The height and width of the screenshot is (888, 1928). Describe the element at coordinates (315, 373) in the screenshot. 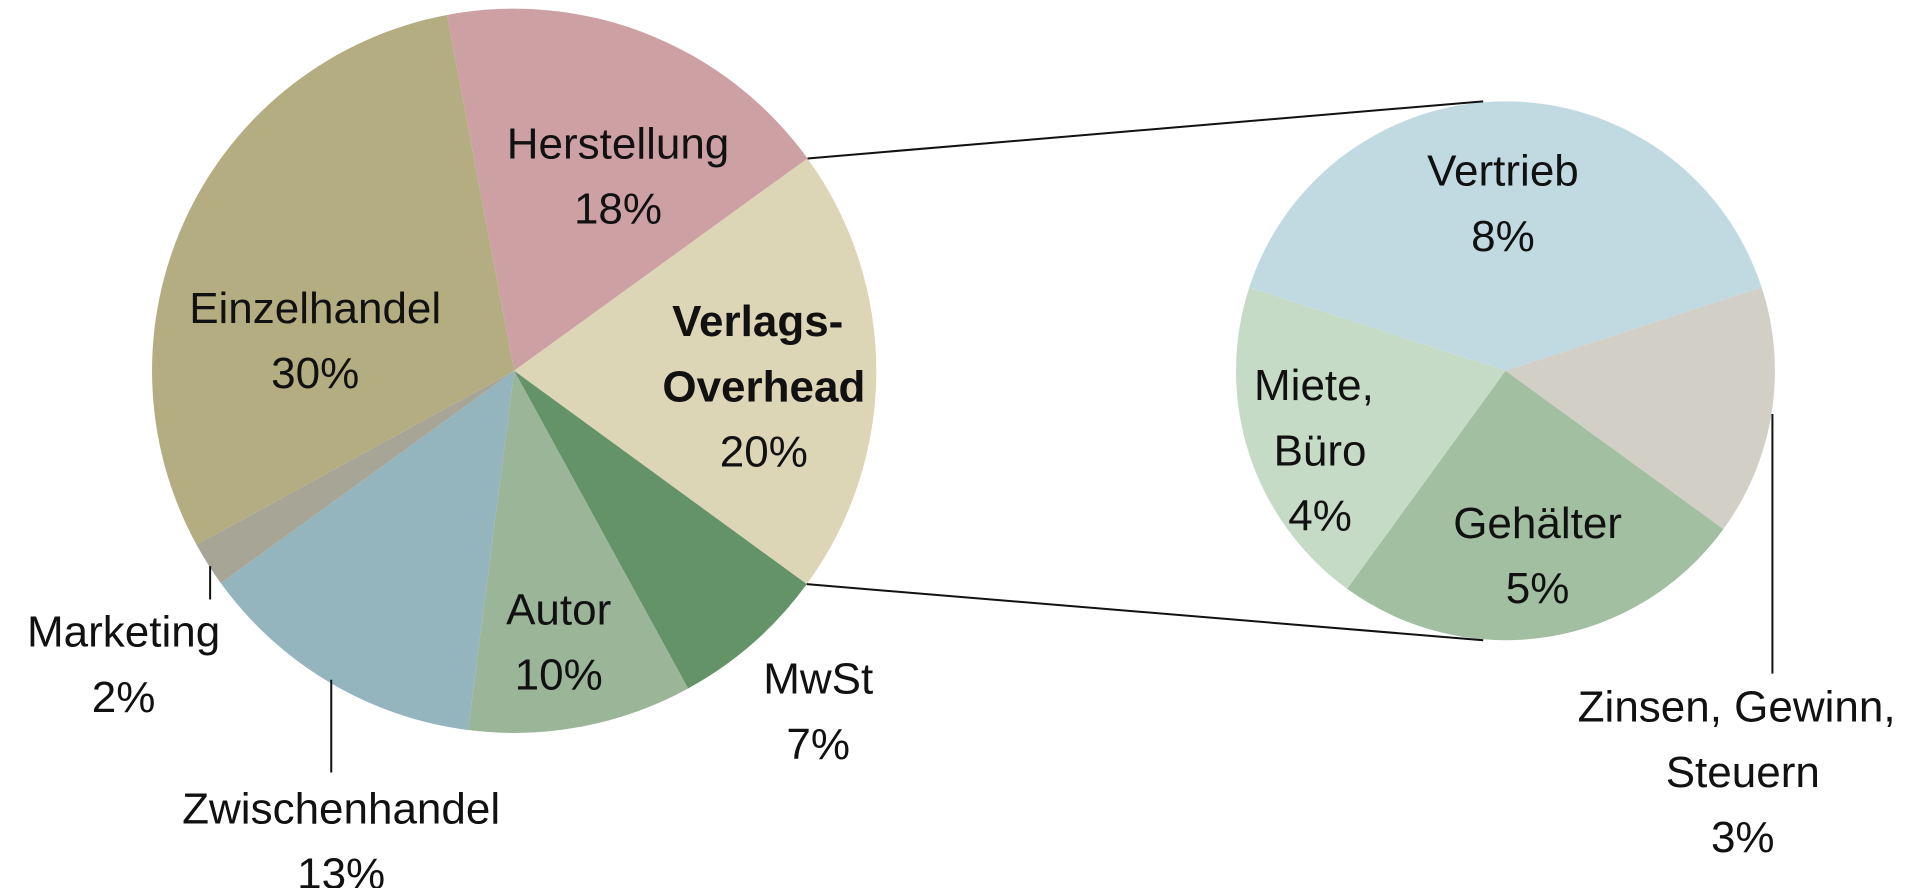

I see `slice-value-label: 30%` at that location.